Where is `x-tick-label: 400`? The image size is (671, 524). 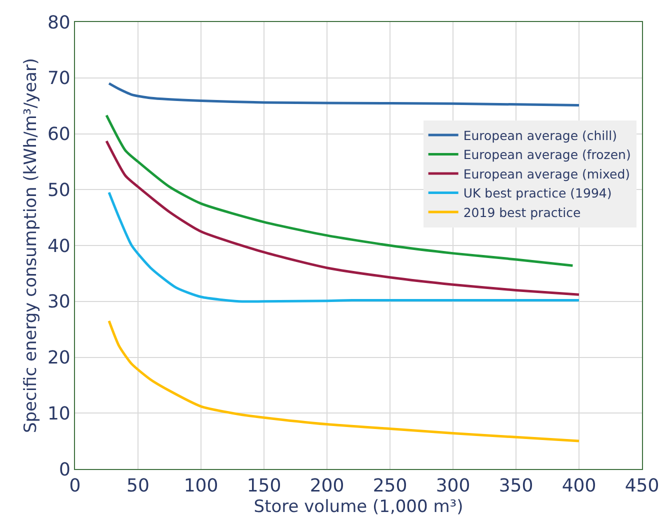
x-tick-label: 400 is located at coordinates (579, 486).